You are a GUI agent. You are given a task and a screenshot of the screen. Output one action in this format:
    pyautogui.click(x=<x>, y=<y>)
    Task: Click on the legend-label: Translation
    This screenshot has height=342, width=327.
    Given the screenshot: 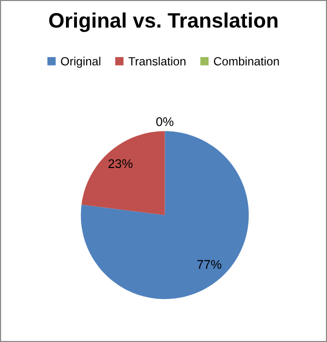 What is the action you would take?
    pyautogui.click(x=157, y=61)
    